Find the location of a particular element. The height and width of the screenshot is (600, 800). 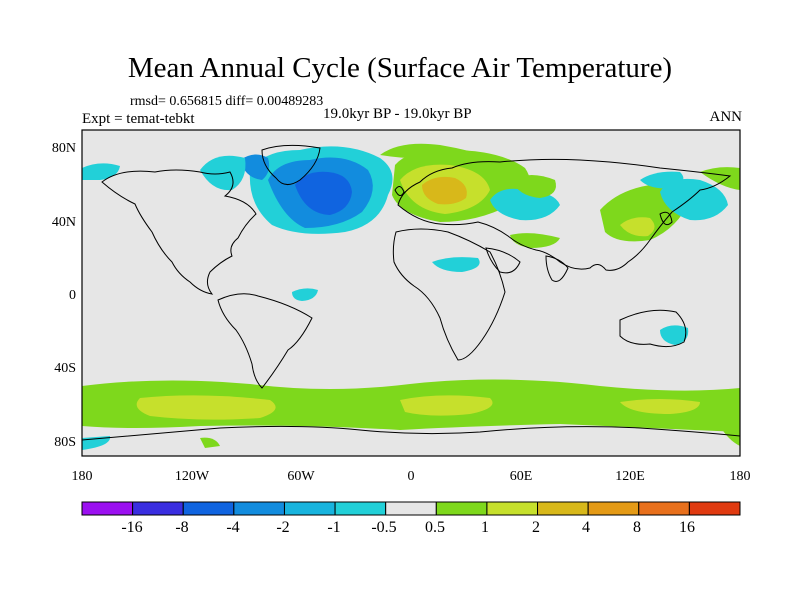

stats-text: rmsd= 0.656815 diff= 0.00489283 is located at coordinates (227, 101).